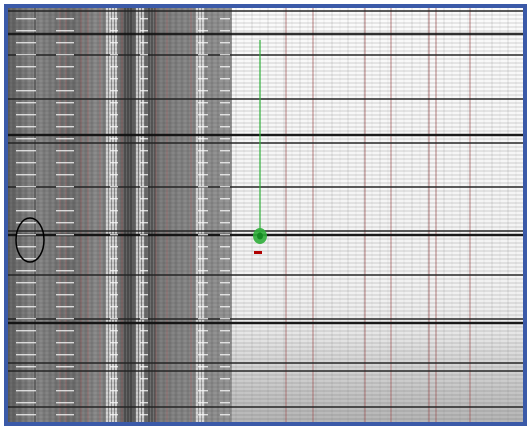 The height and width of the screenshot is (430, 531). I want to click on red-hit-marker, so click(258, 252).